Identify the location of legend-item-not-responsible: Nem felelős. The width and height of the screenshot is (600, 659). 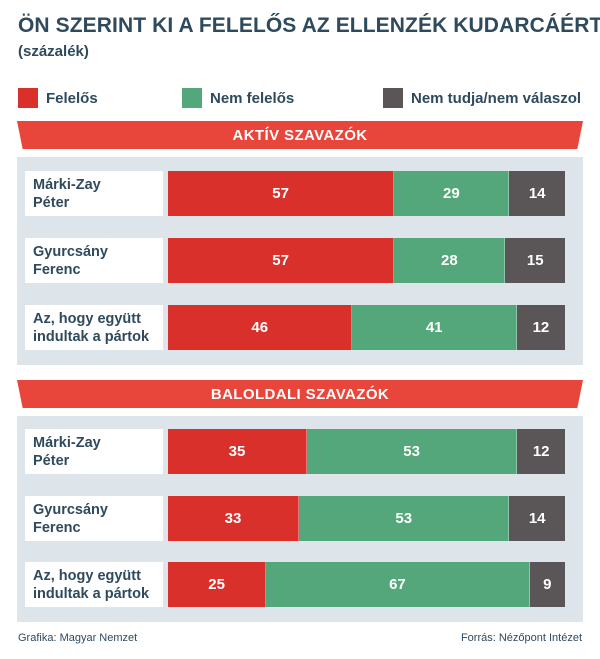
(238, 98).